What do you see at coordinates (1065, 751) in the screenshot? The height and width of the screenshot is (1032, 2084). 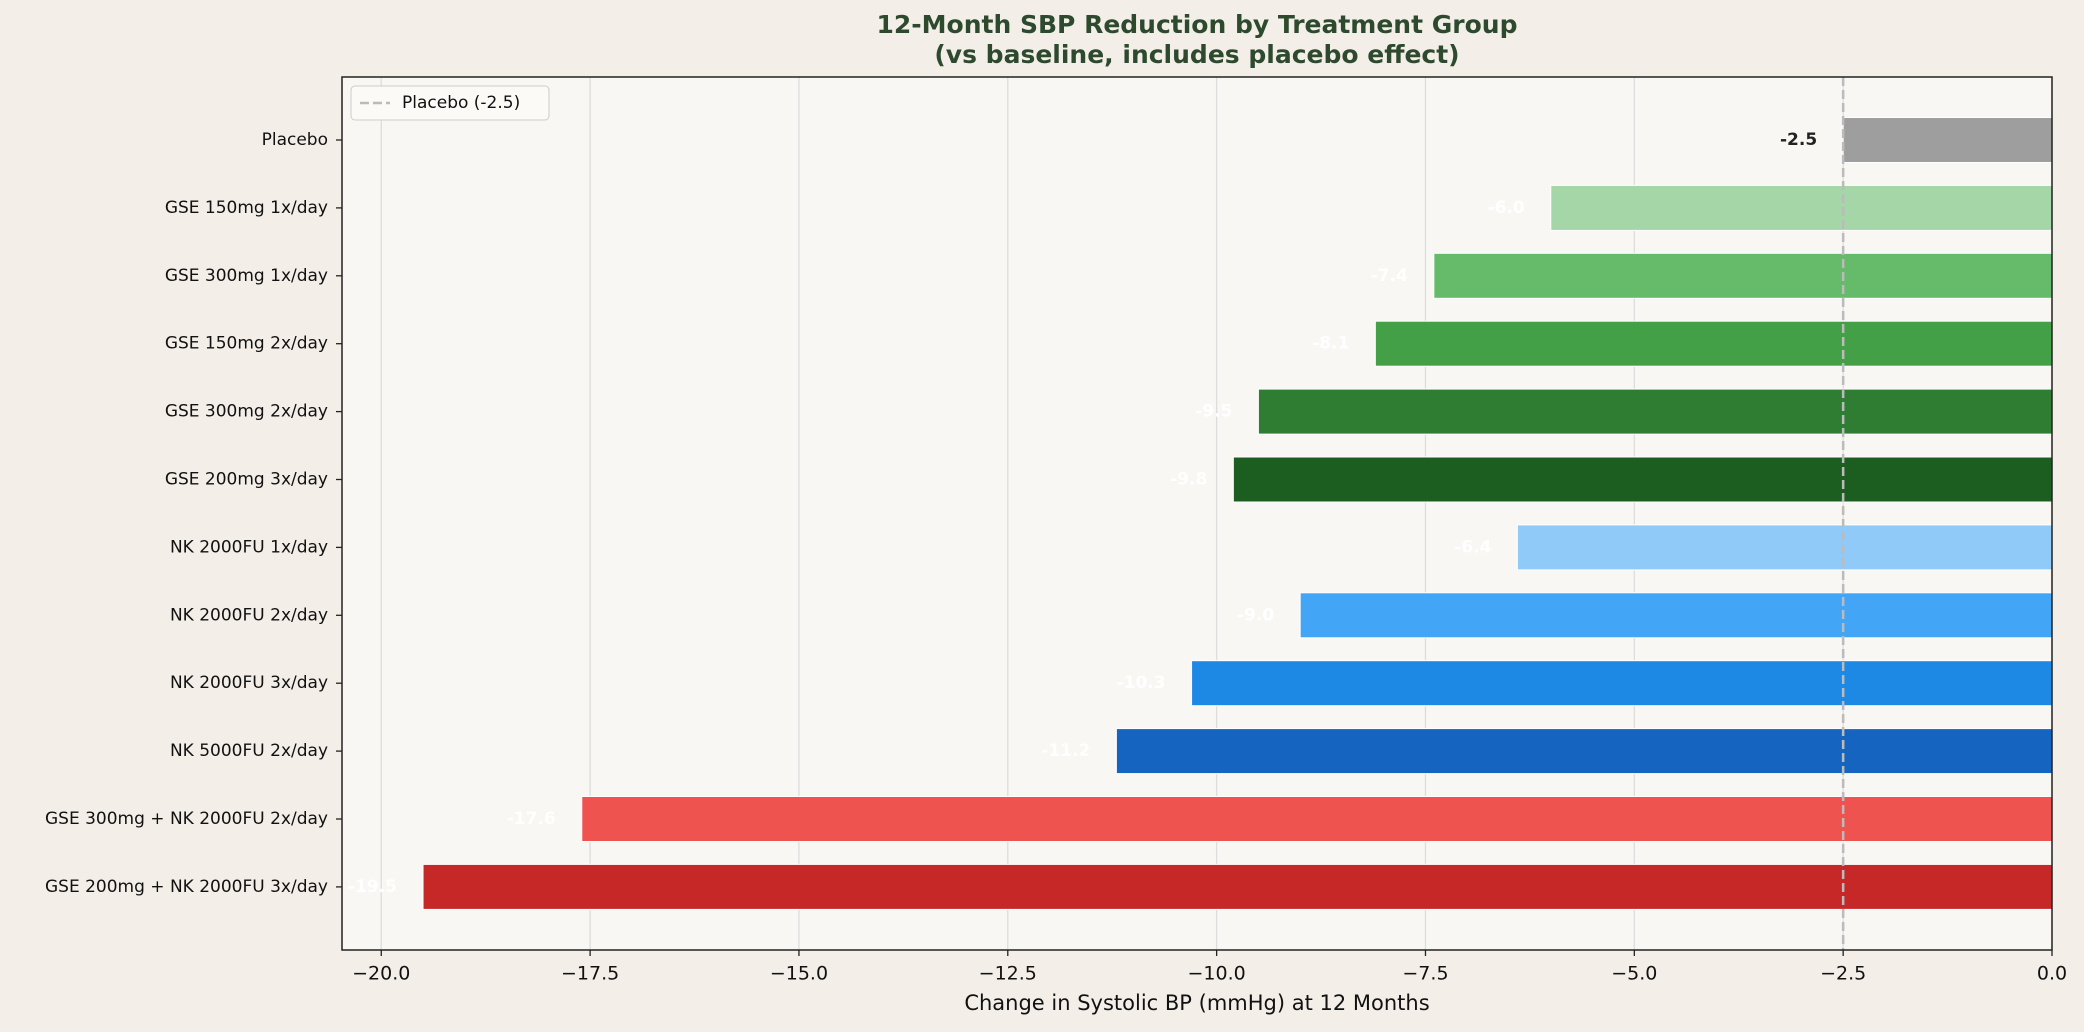 I see `value-label: -11.2` at bounding box center [1065, 751].